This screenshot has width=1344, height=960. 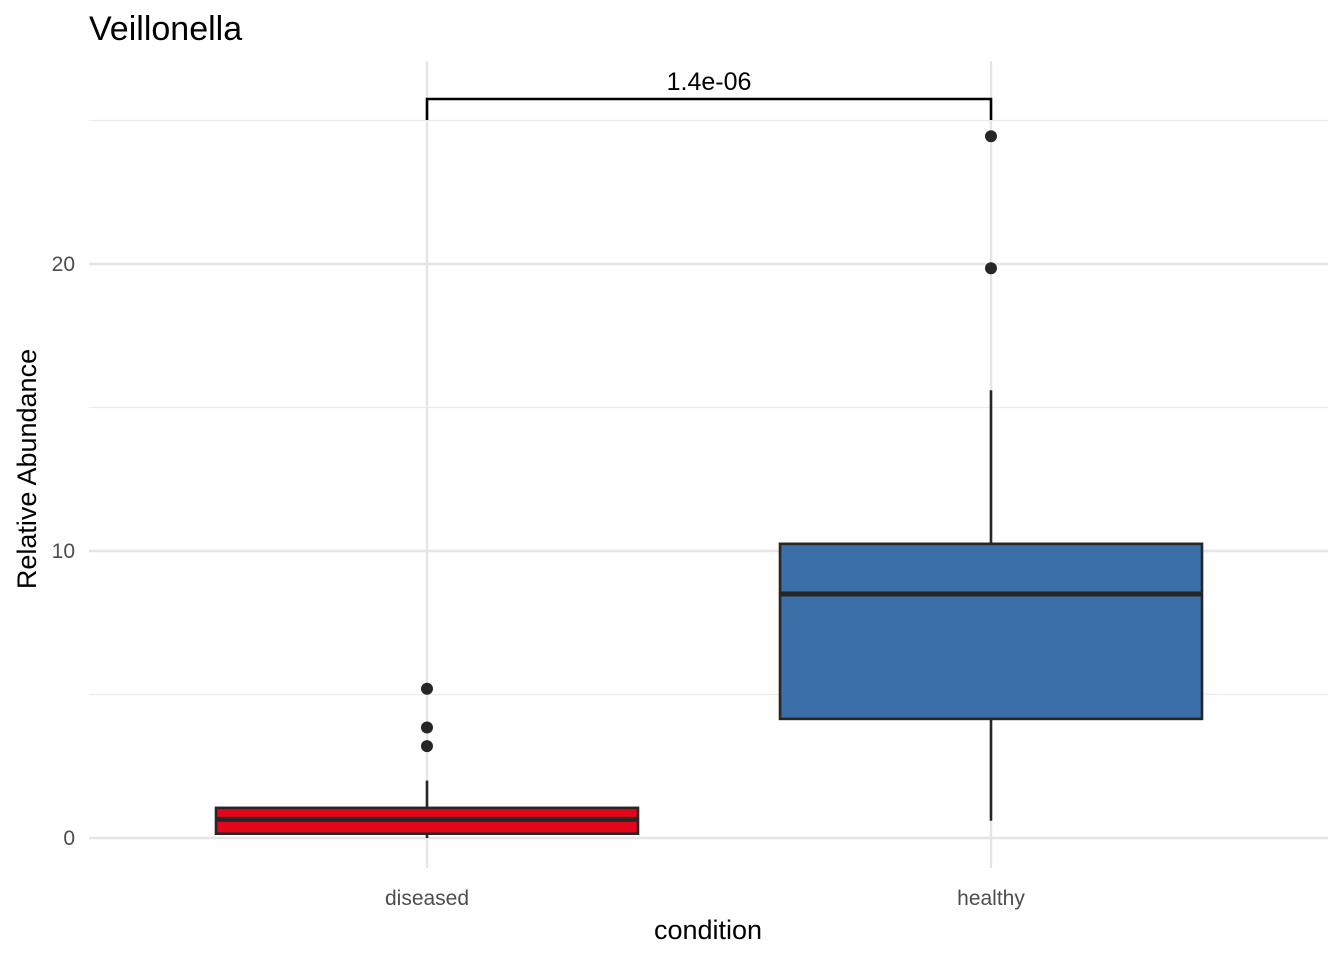 What do you see at coordinates (709, 82) in the screenshot?
I see `p-value-label: 1.4e-06` at bounding box center [709, 82].